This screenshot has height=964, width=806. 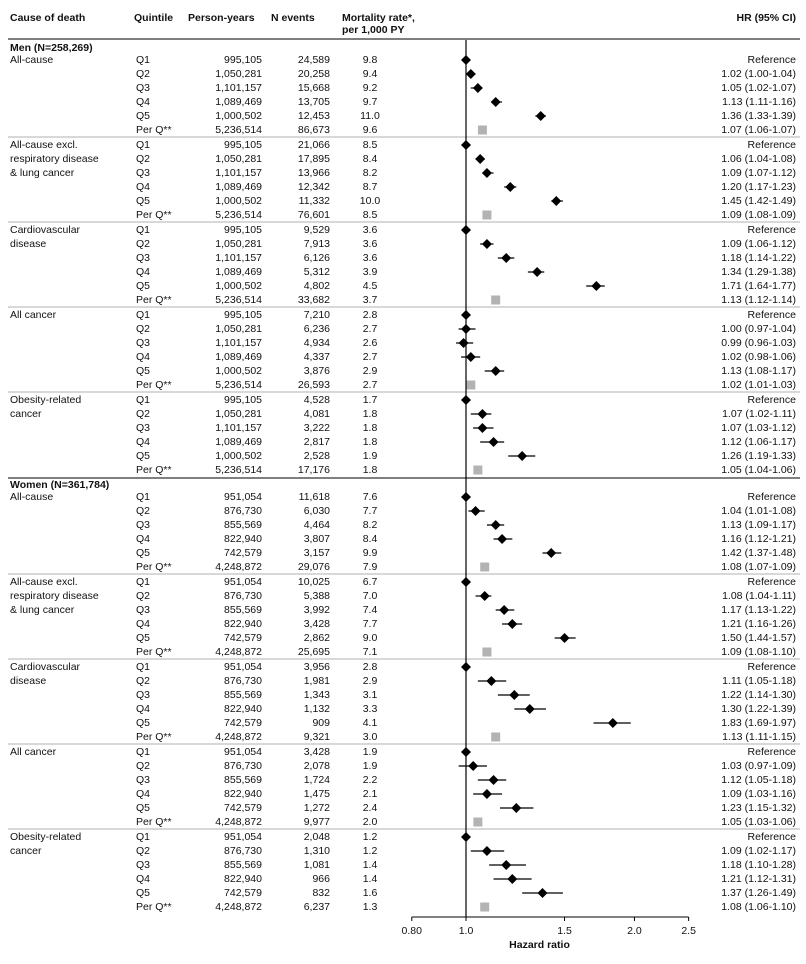 What do you see at coordinates (370, 695) in the screenshot?
I see `mortality-rate: 3.1` at bounding box center [370, 695].